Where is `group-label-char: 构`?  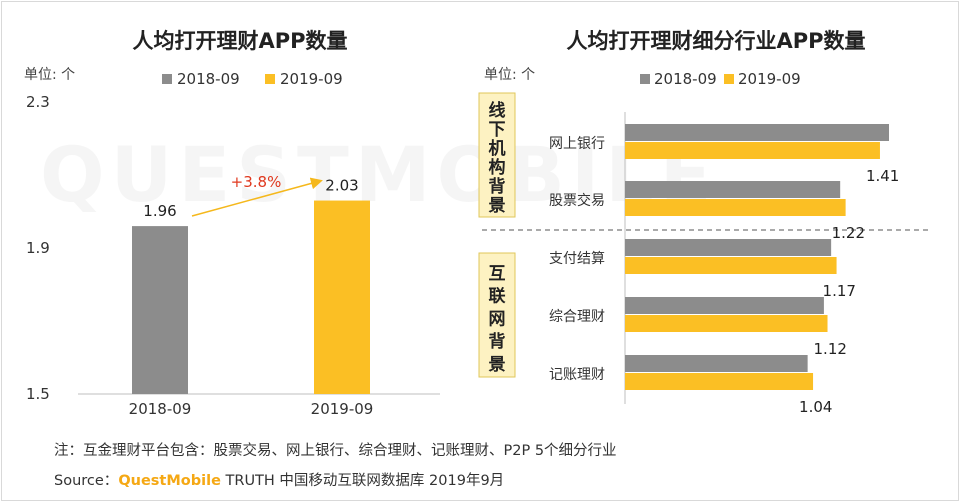
group-label-char: 构 is located at coordinates (497, 167).